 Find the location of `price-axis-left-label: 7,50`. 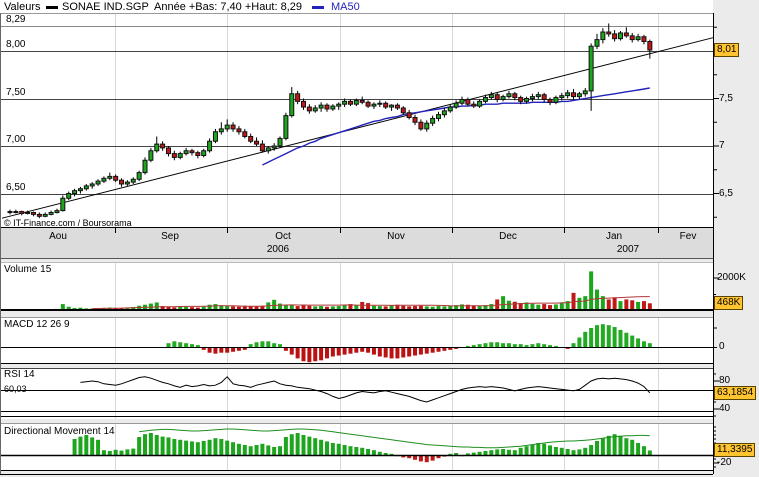

price-axis-left-label: 7,50 is located at coordinates (16, 92).